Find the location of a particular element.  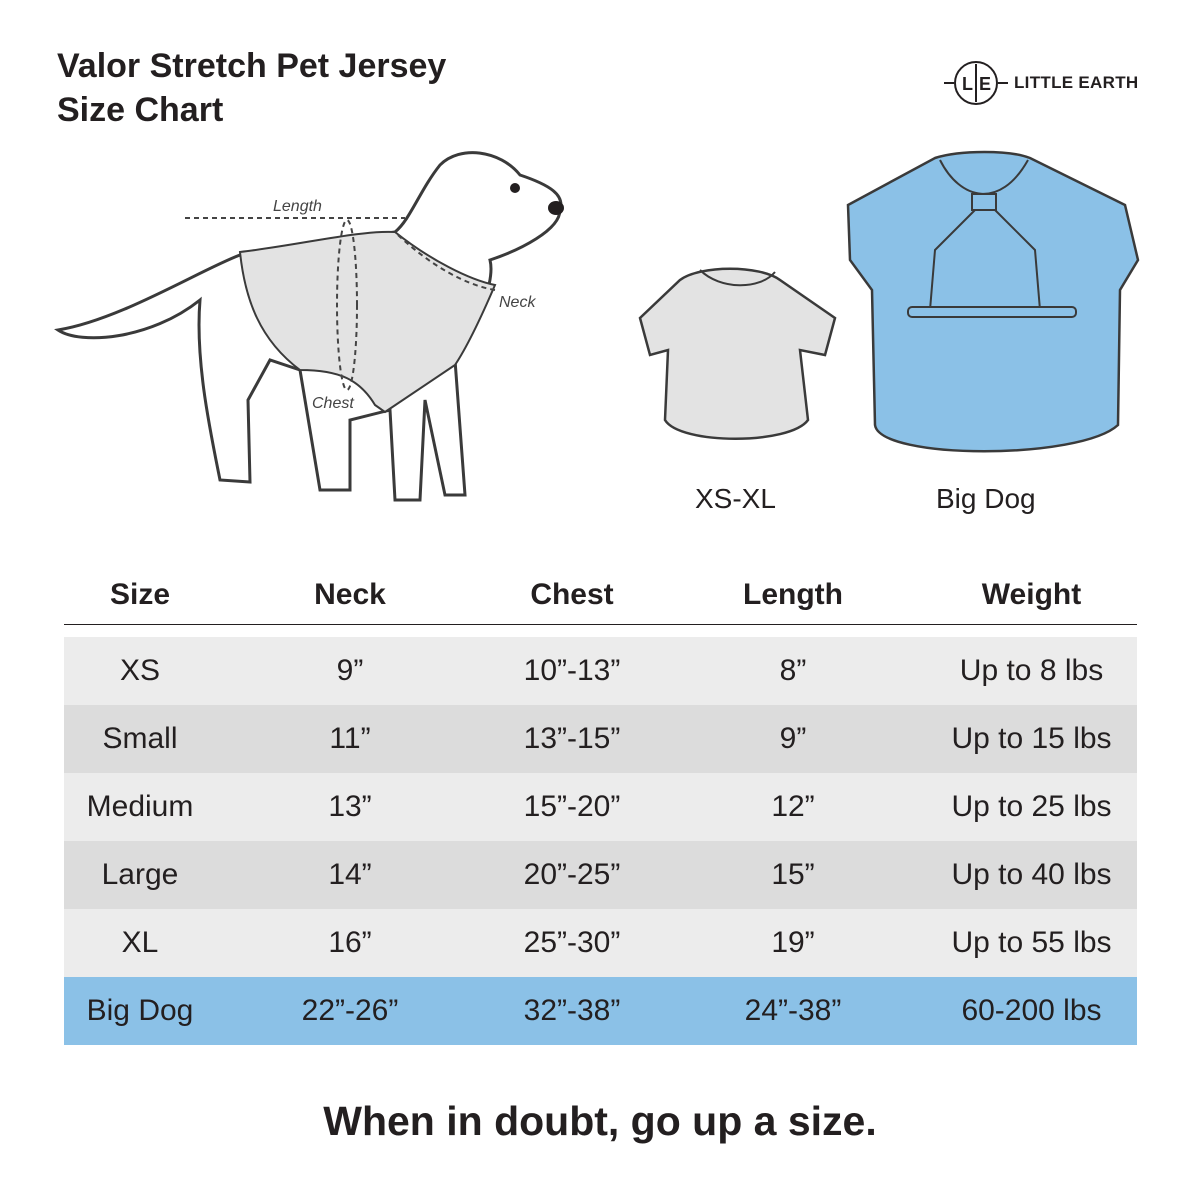

table-row: XL 16” 25”-30” 19” Up to 55 lbs is located at coordinates (600, 943).